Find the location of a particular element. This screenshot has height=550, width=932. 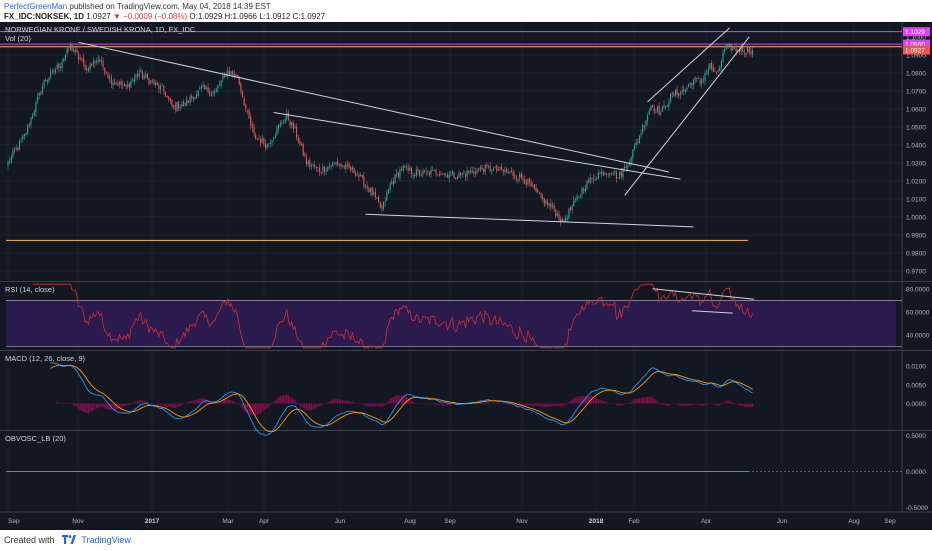

volume-indicator-label: Vol (20) is located at coordinates (18, 38).